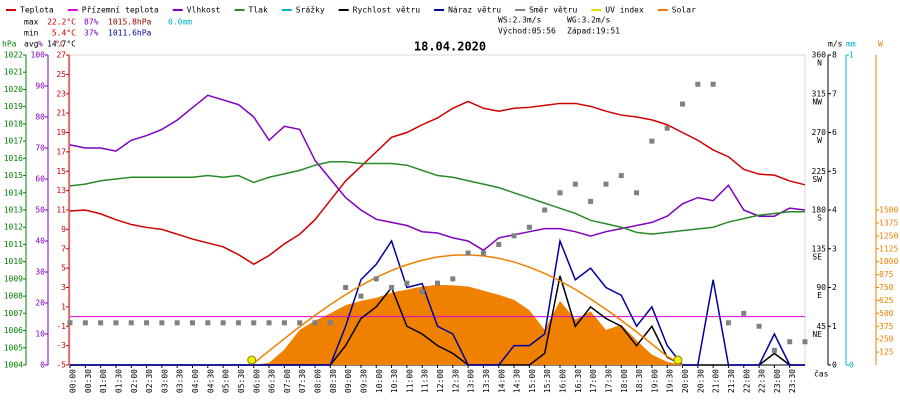 The image size is (900, 400). Describe the element at coordinates (886, 326) in the screenshot. I see `y-tick-label: 375` at that location.